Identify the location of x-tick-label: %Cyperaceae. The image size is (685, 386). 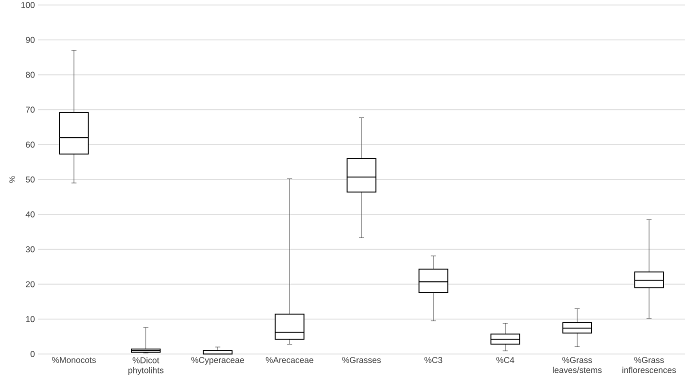
(217, 361).